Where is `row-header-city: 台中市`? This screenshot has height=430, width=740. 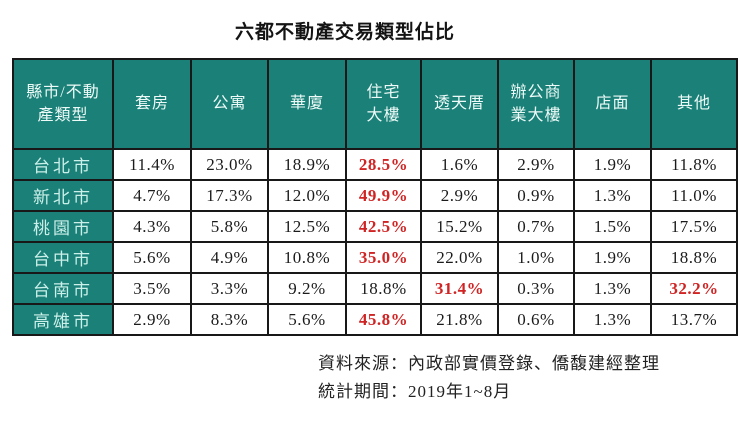 row-header-city: 台中市 is located at coordinates (63, 257).